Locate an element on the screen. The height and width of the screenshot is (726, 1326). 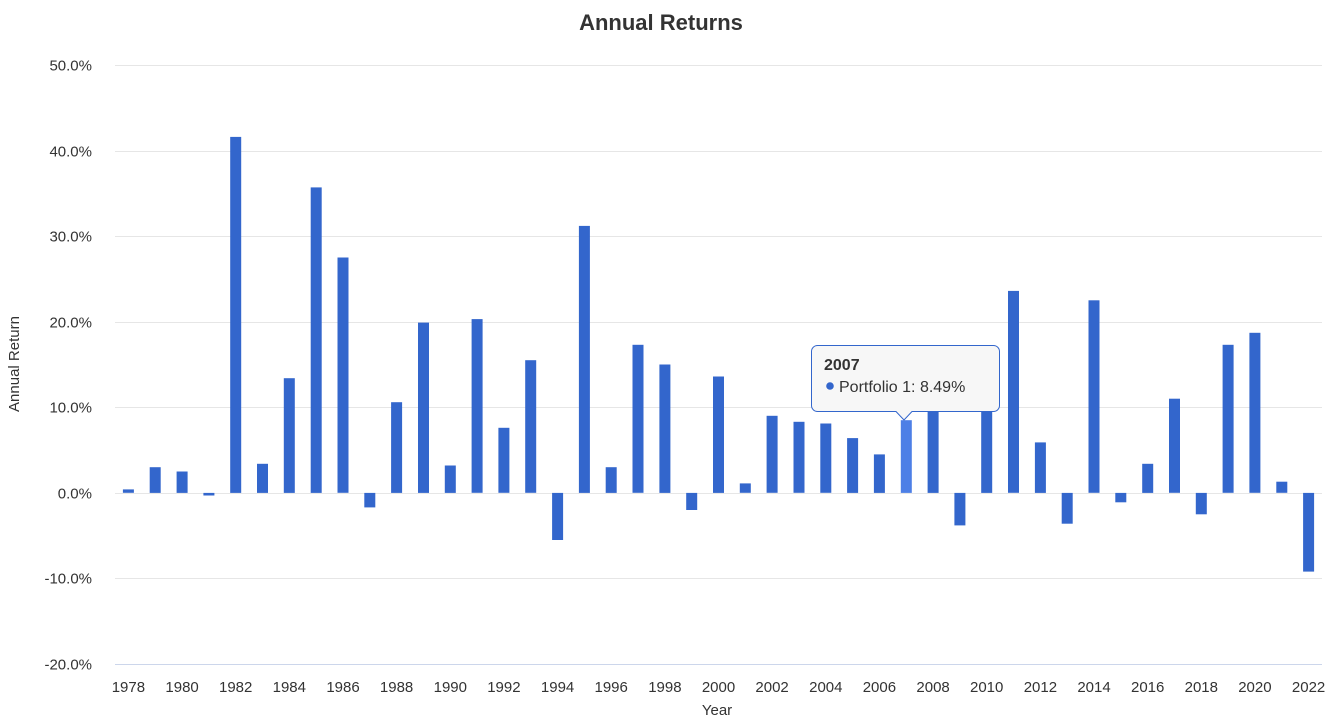
x-tick-label: 1984 is located at coordinates (289, 687).